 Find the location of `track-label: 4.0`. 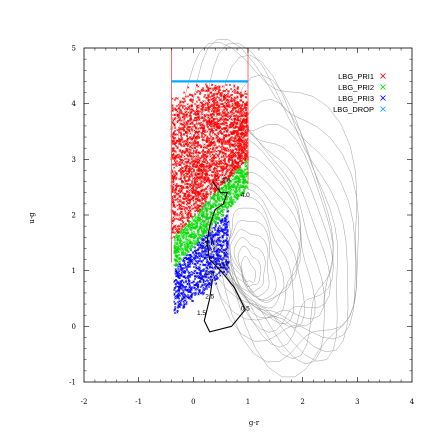

track-label: 4.0 is located at coordinates (245, 195).